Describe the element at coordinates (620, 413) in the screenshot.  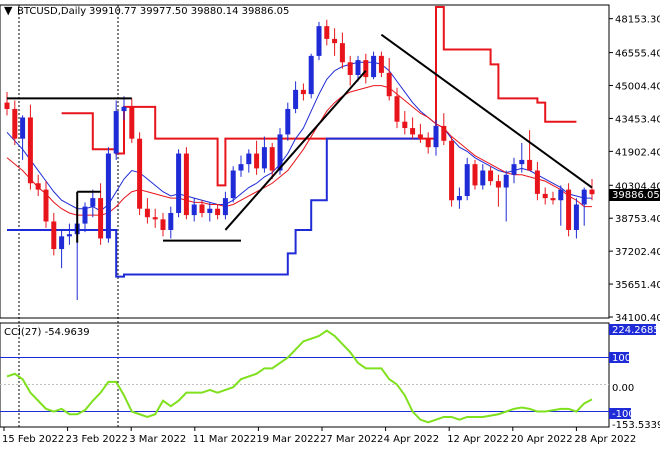
I see `cci-level-neg100-box` at that location.